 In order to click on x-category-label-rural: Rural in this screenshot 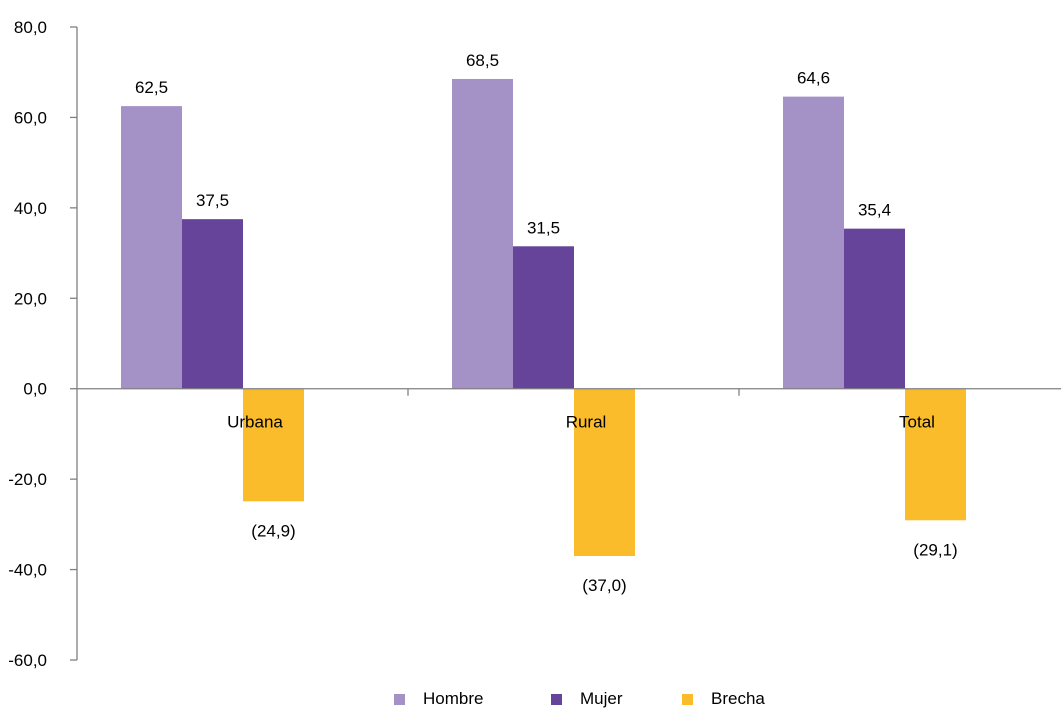, I will do `click(586, 422)`.